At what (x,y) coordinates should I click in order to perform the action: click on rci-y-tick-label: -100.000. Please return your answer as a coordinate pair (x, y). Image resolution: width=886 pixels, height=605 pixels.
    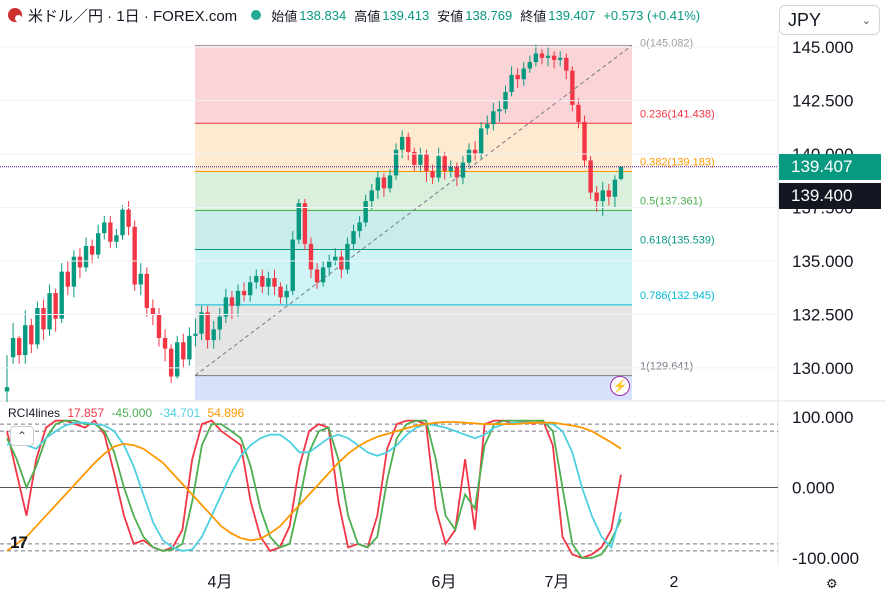
    Looking at the image, I should click on (825, 558).